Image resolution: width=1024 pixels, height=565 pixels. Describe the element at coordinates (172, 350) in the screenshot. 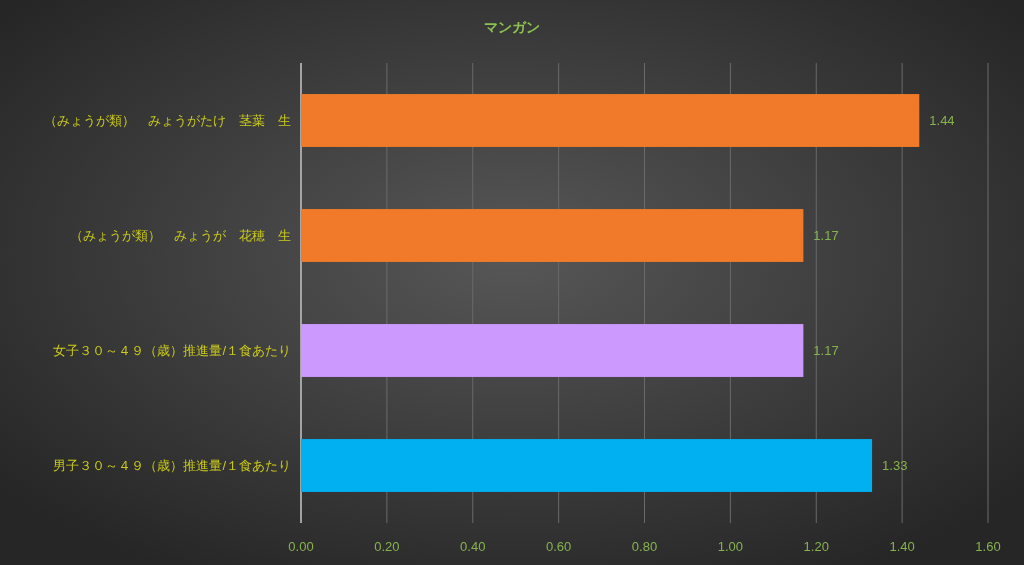

I see `y-tick-label: 女子３０～４９（歳）推進量/１食あたり` at that location.